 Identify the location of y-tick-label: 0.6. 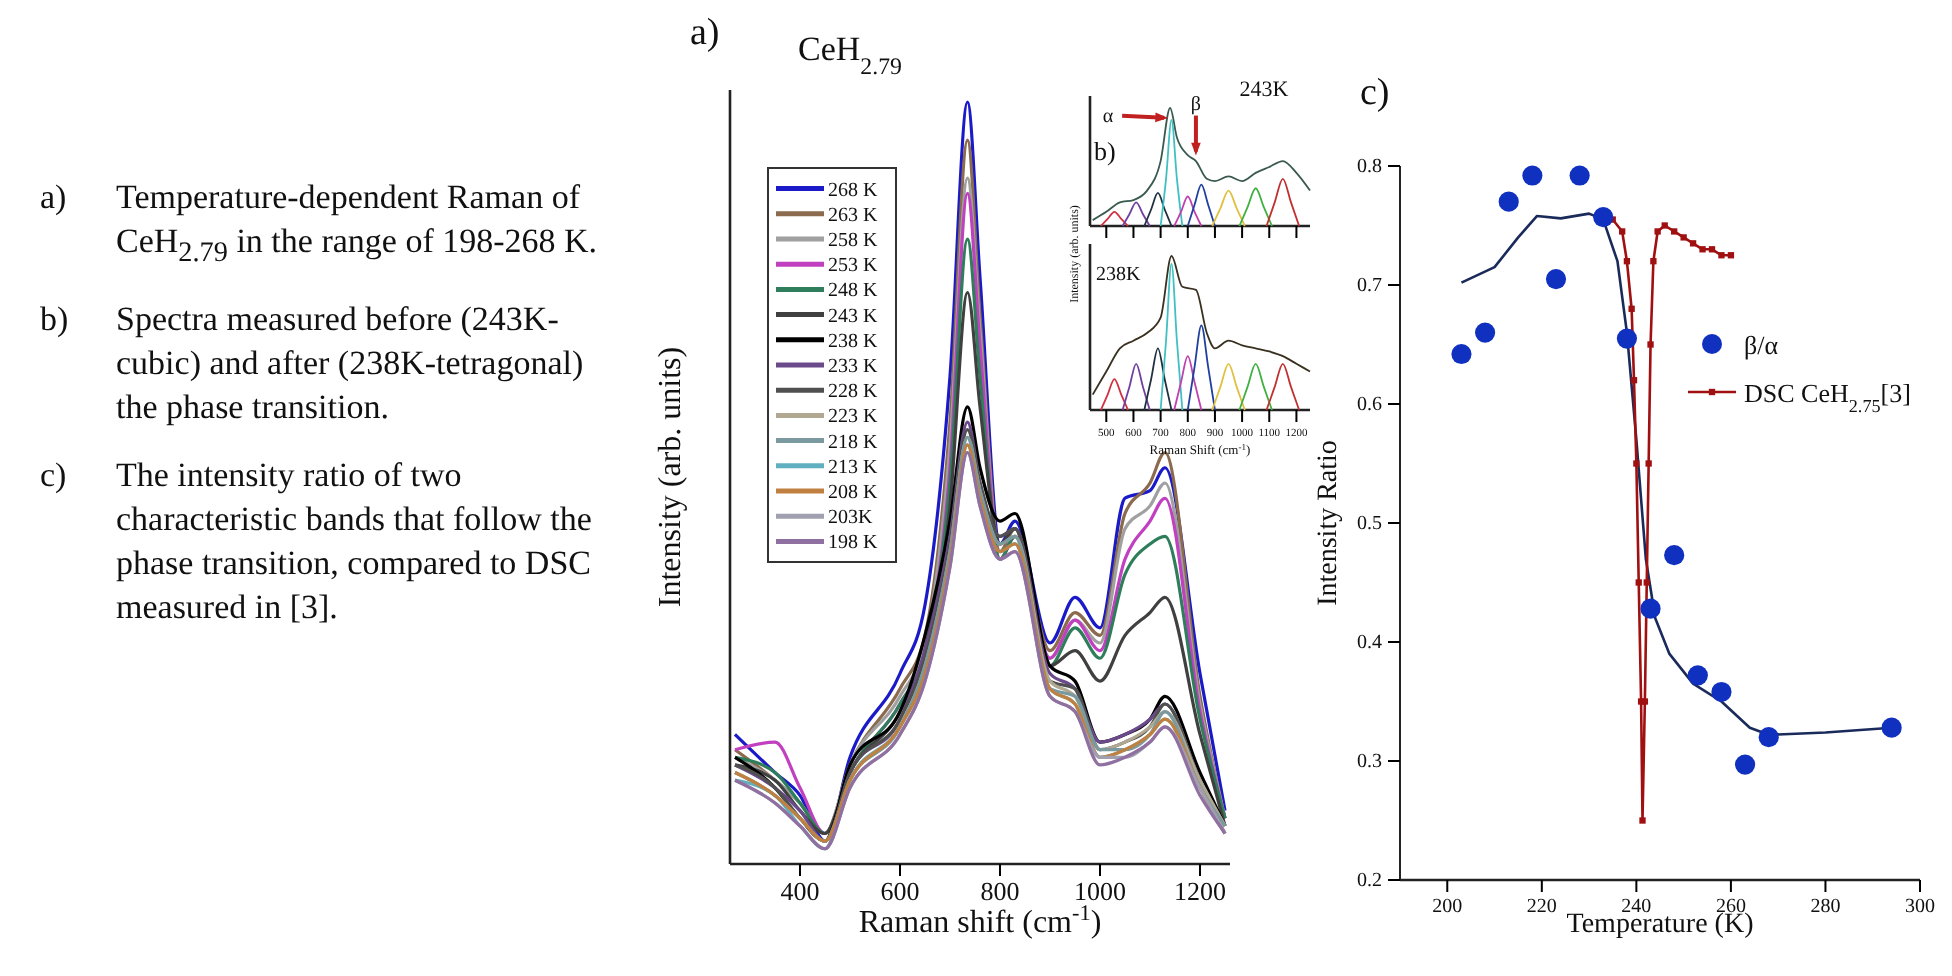
(1369, 405).